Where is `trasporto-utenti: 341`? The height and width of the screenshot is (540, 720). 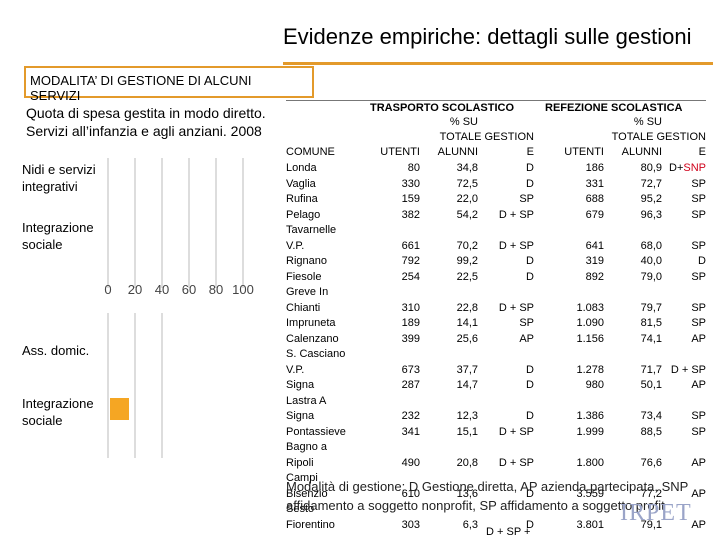
trasporto-utenti: 341 is located at coordinates (410, 431).